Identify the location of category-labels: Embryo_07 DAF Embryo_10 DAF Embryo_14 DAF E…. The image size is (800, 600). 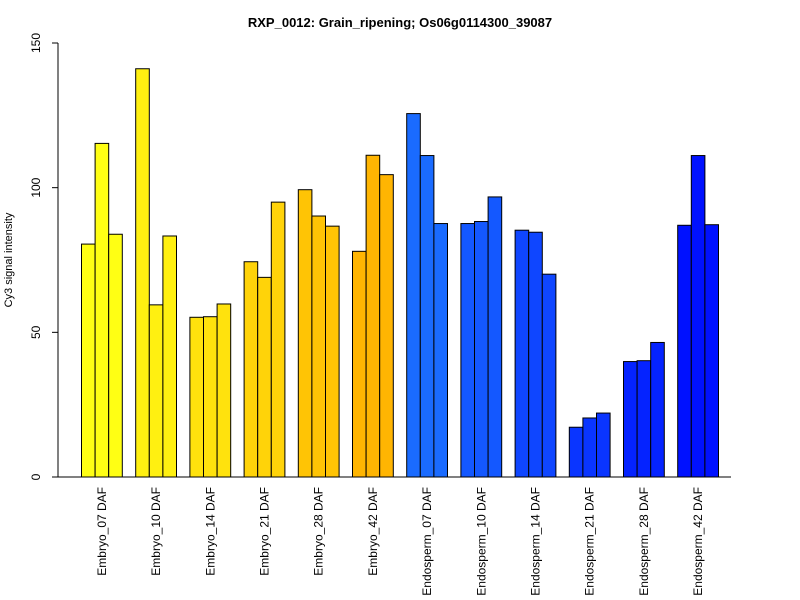
(400, 541).